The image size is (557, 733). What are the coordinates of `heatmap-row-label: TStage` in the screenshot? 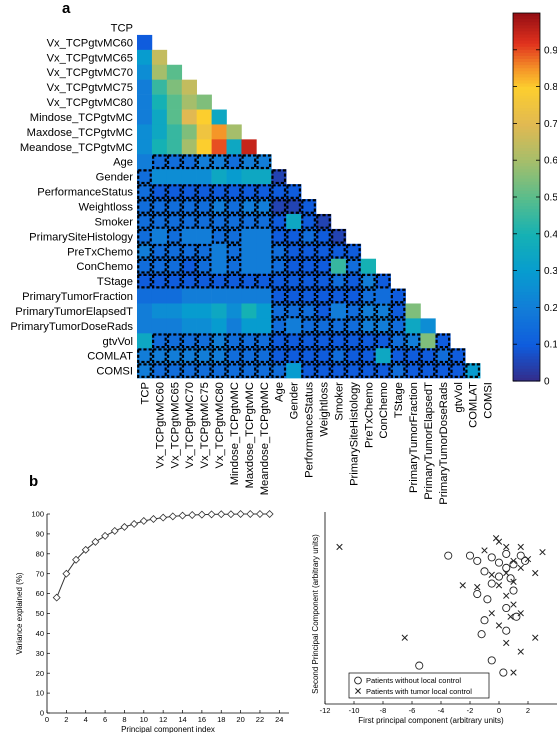 It's located at (115, 282).